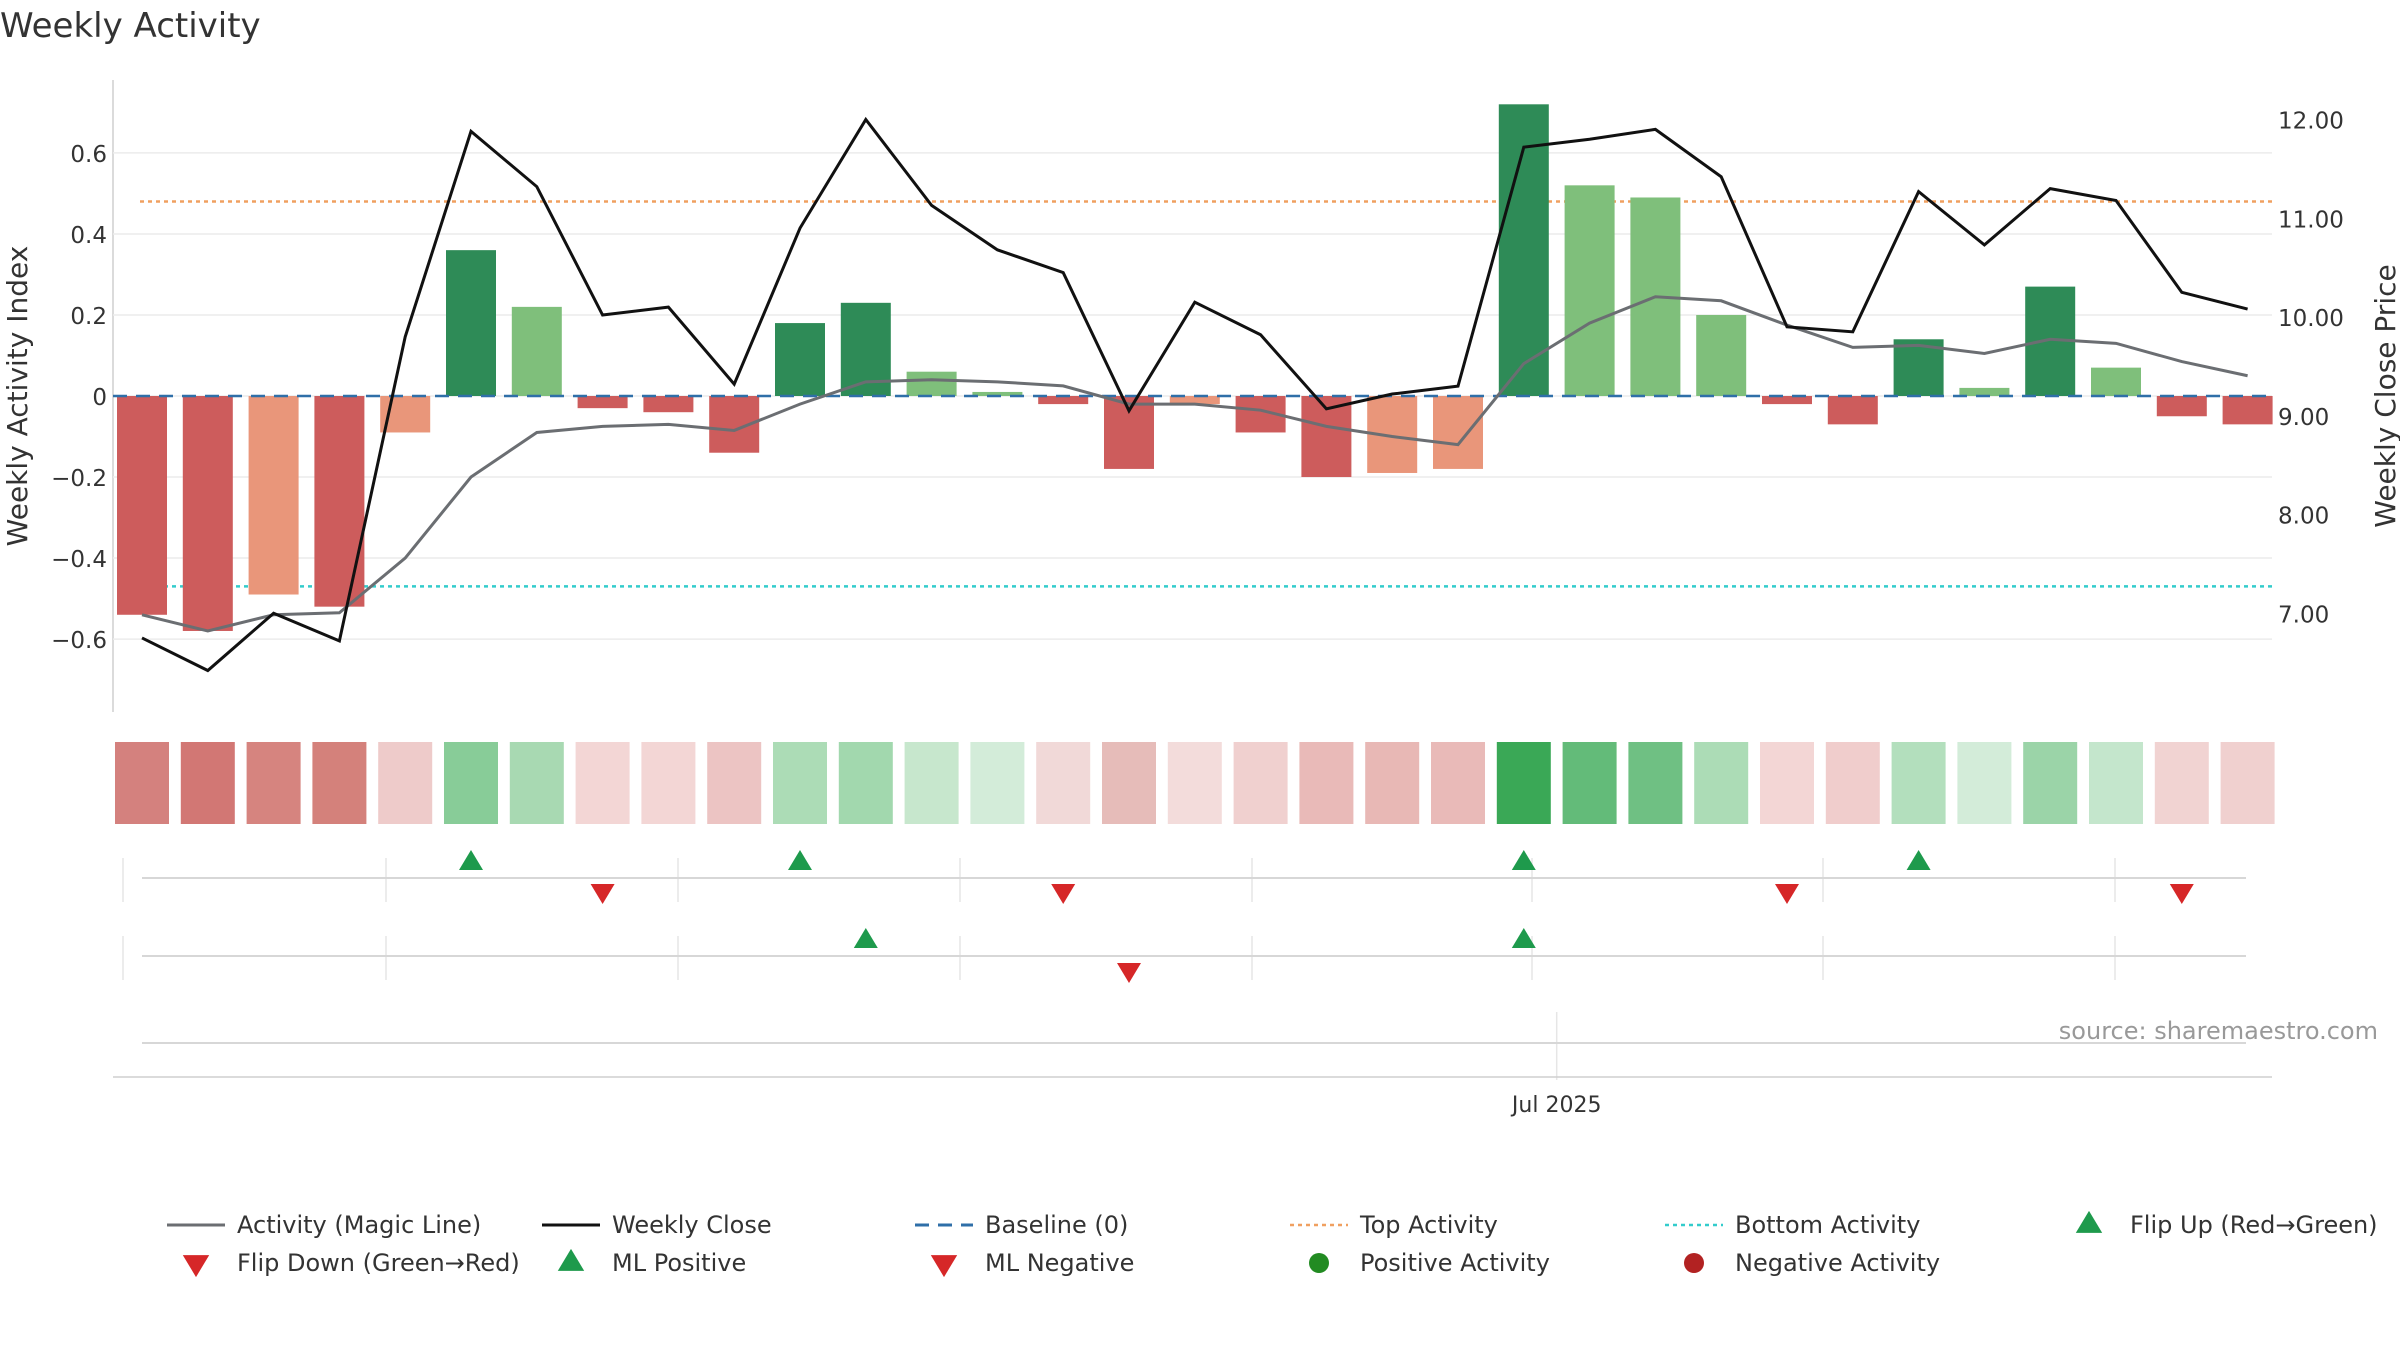 The width and height of the screenshot is (2400, 1350). Describe the element at coordinates (88, 236) in the screenshot. I see `left-tick-label: 0.4` at that location.